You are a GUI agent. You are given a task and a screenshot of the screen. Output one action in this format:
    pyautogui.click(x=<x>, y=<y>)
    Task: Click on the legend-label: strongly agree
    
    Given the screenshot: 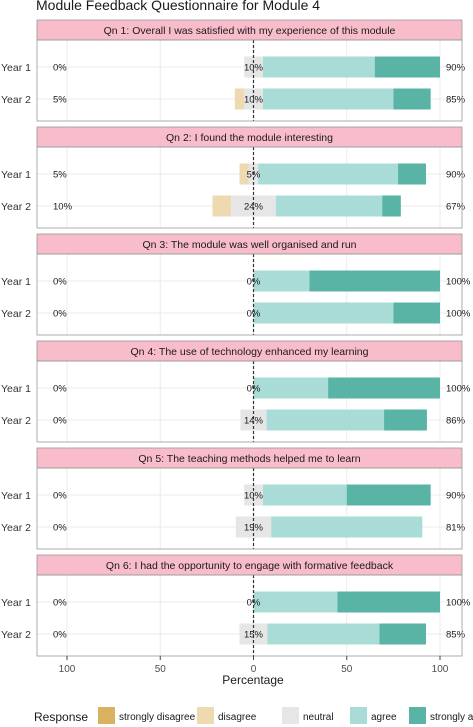 What is the action you would take?
    pyautogui.click(x=451, y=717)
    